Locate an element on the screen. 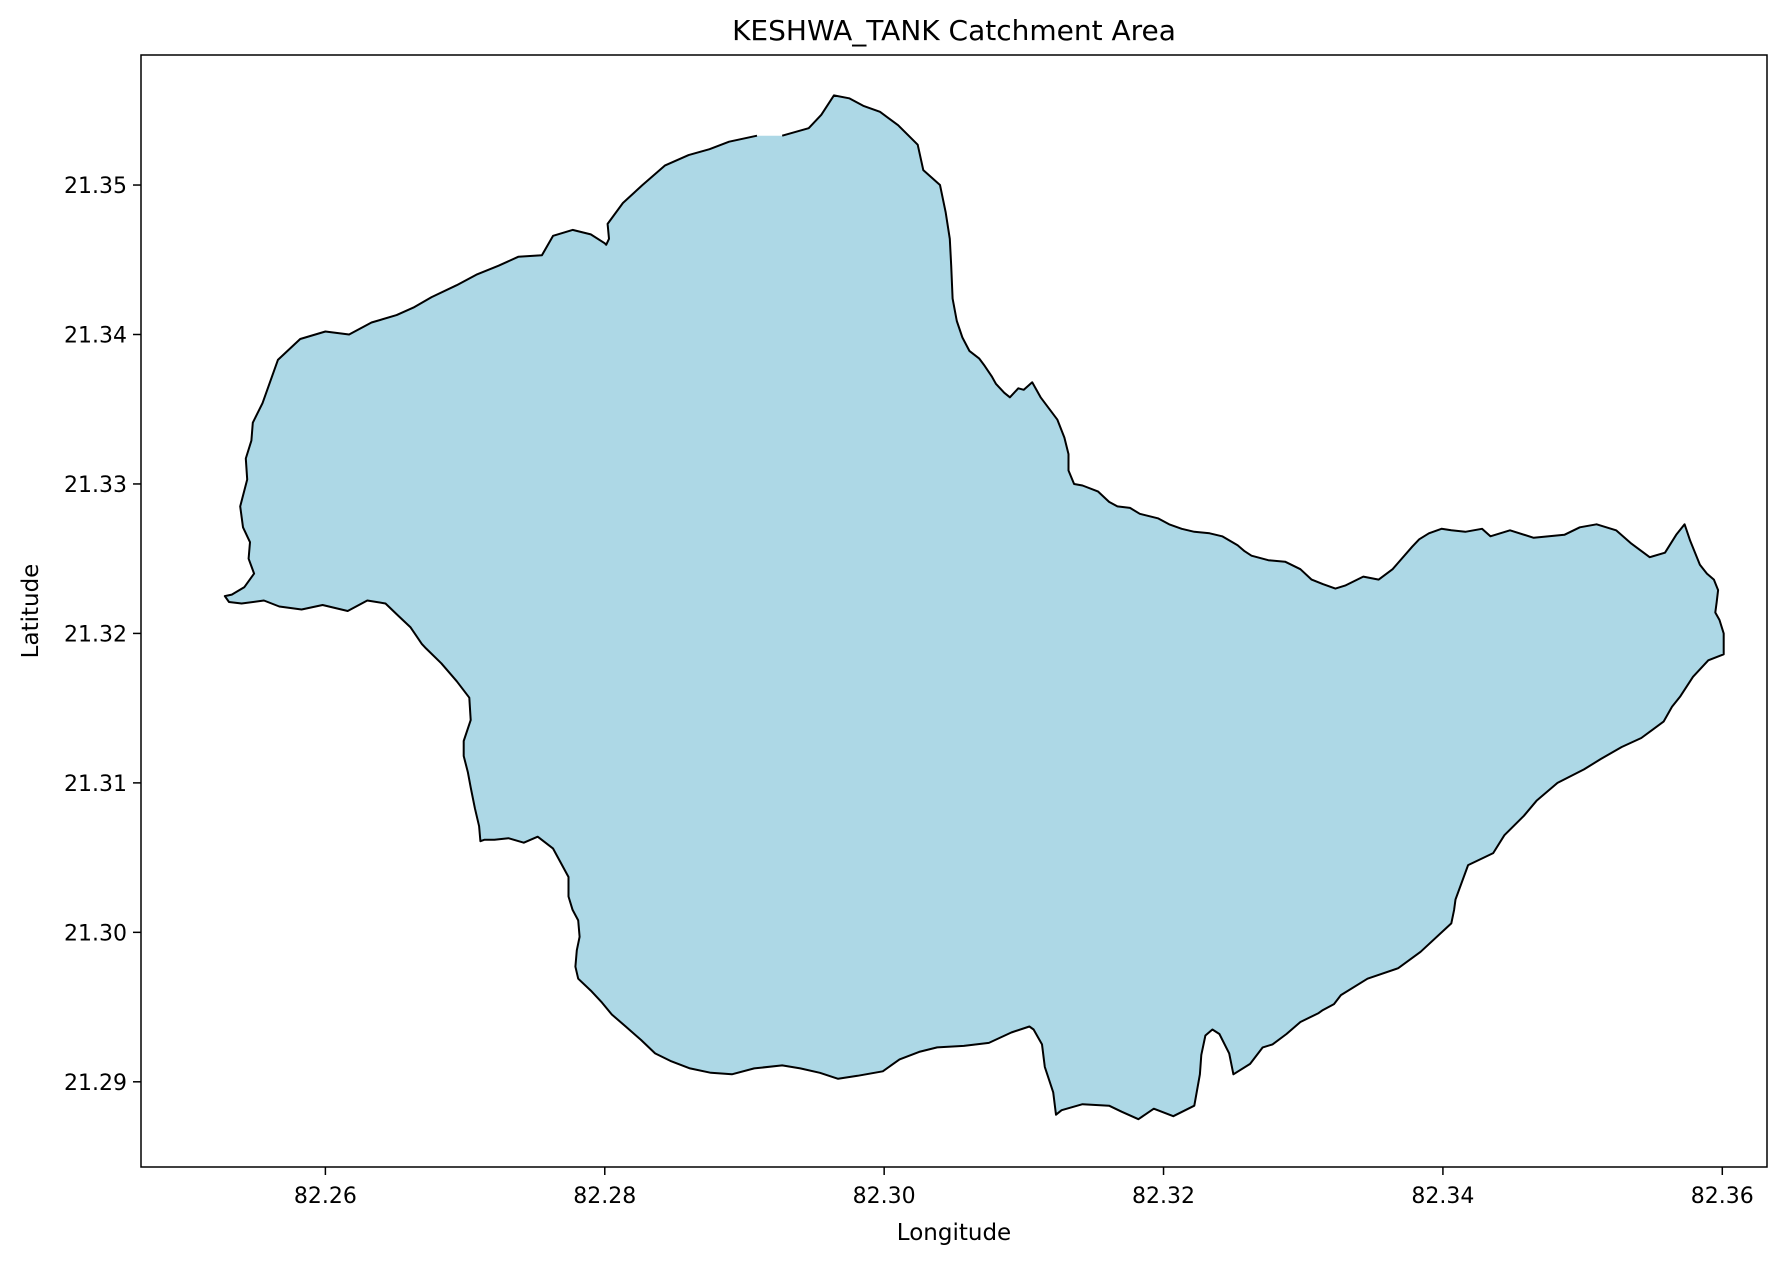 The height and width of the screenshot is (1264, 1781). chart-title: KESHWA_TANK Catchment Area is located at coordinates (954, 30).